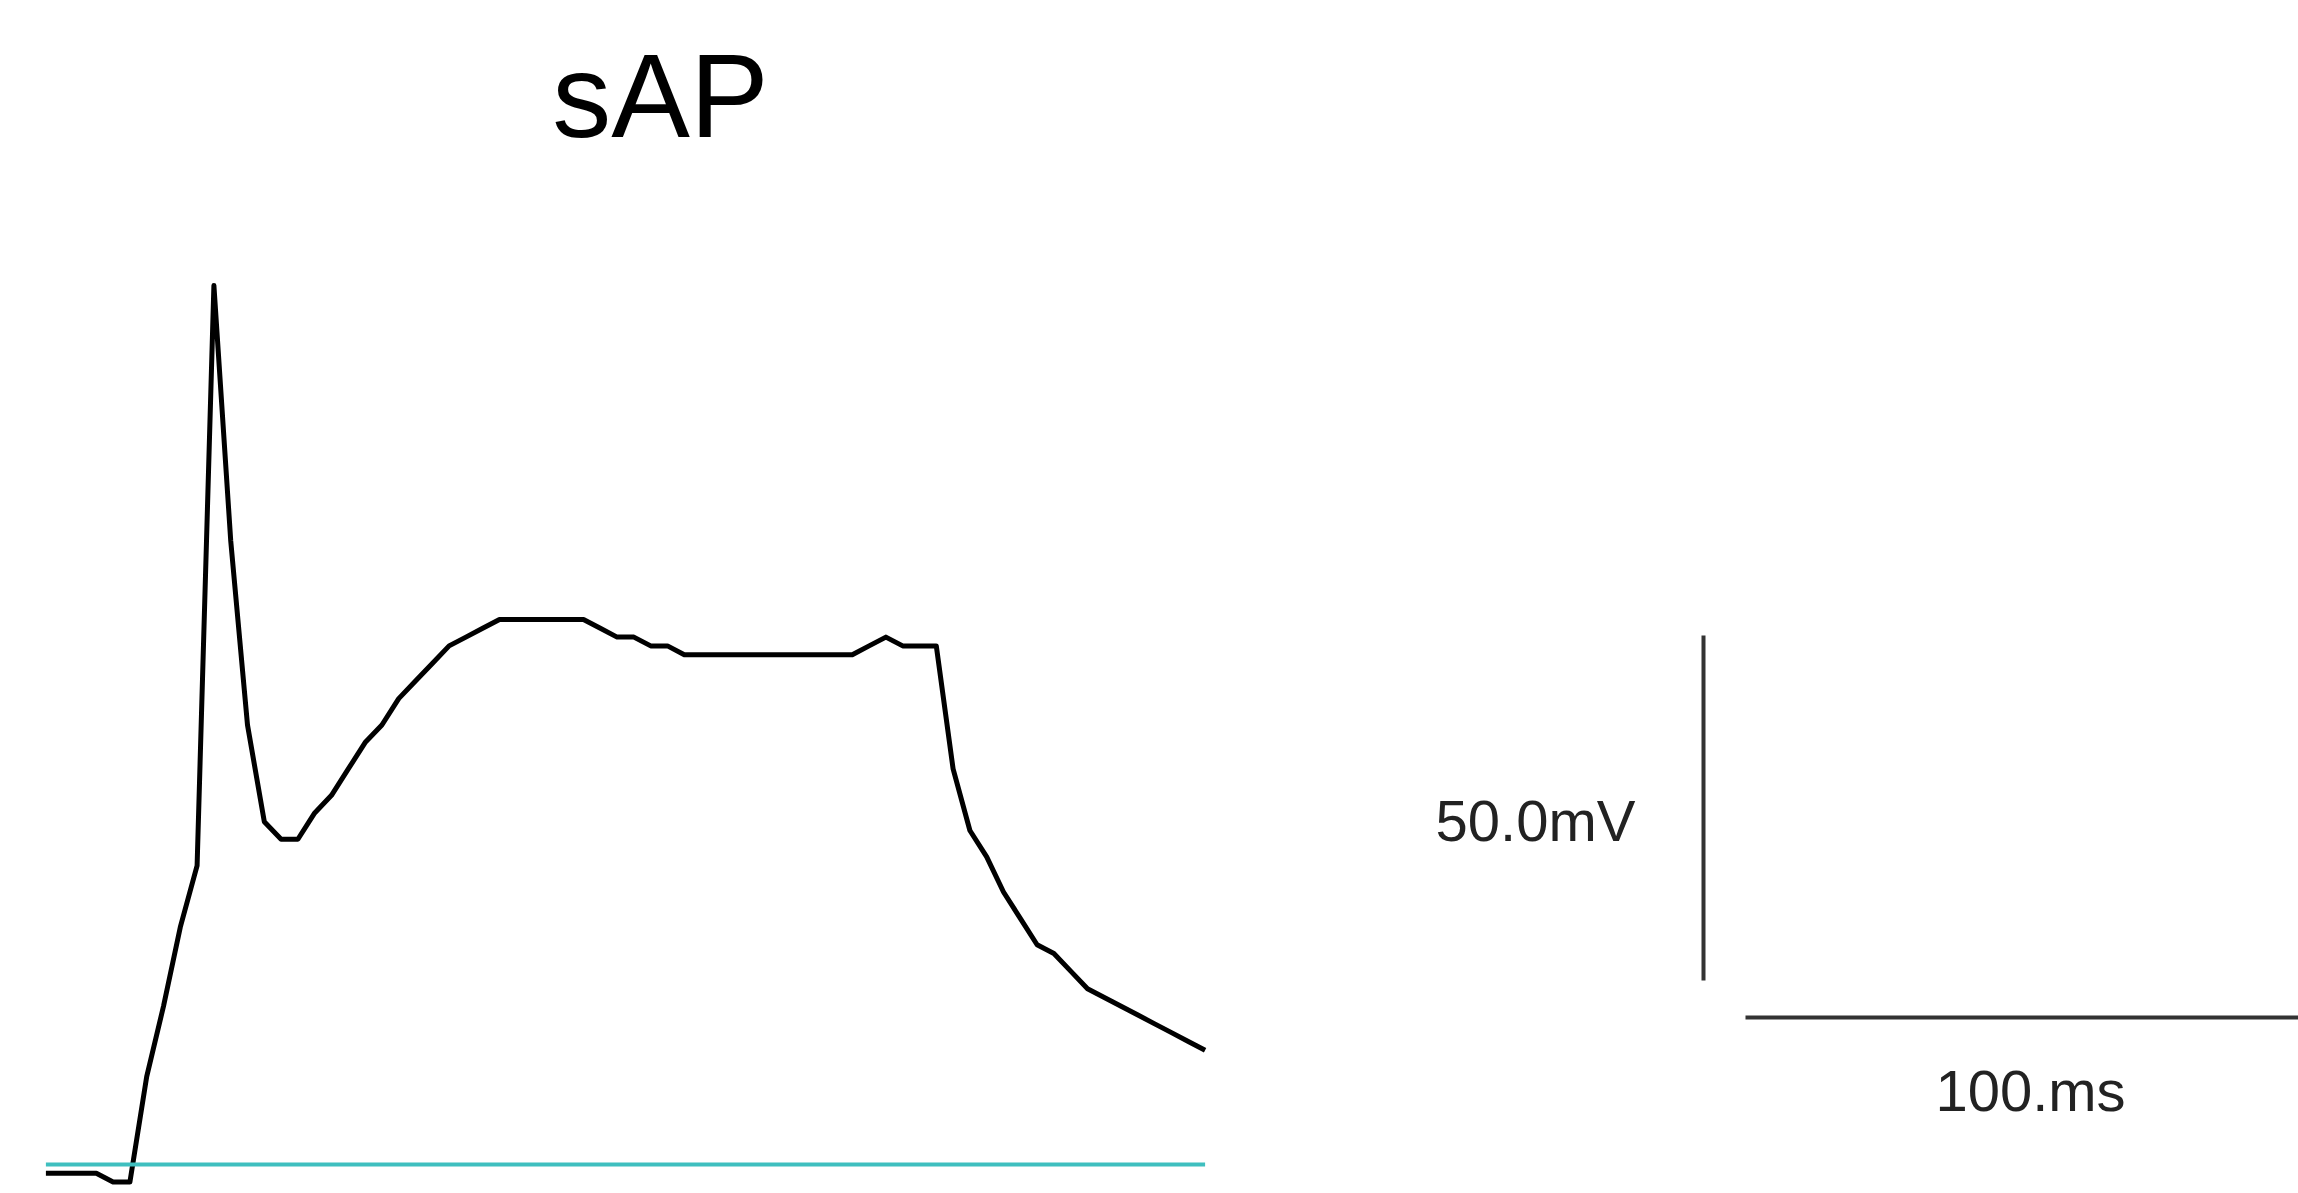  I want to click on chart-title: sAP, so click(660, 95).